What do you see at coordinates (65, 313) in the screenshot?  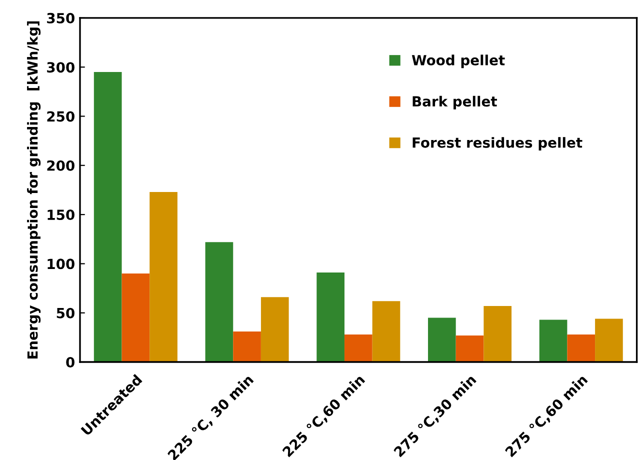 I see `y-tick-label: 50` at bounding box center [65, 313].